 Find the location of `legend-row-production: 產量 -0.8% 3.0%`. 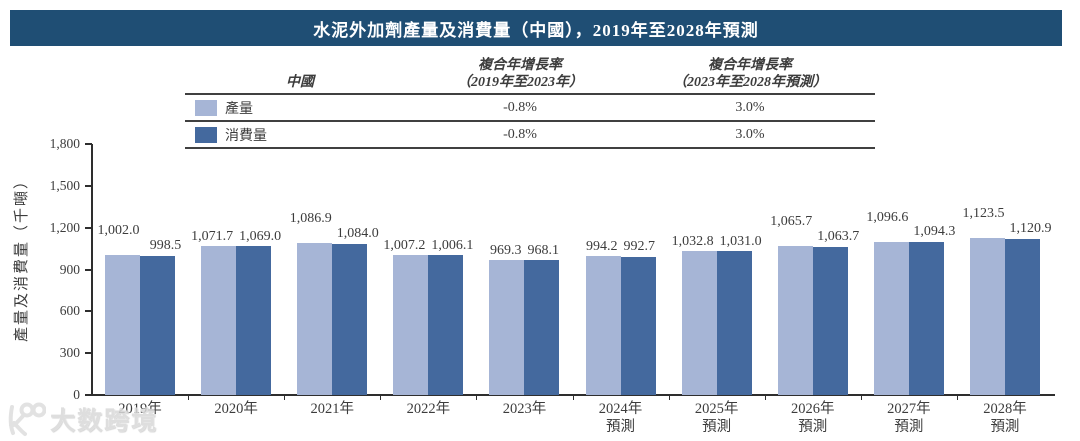

legend-row-production: 產量 -0.8% 3.0% is located at coordinates (530, 108).